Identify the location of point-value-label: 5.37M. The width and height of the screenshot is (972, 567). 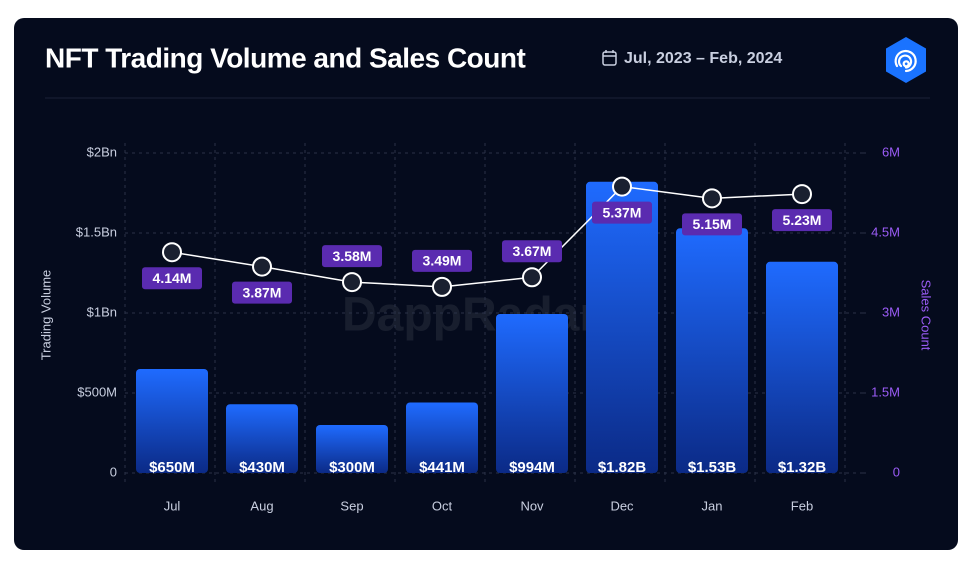
(622, 212).